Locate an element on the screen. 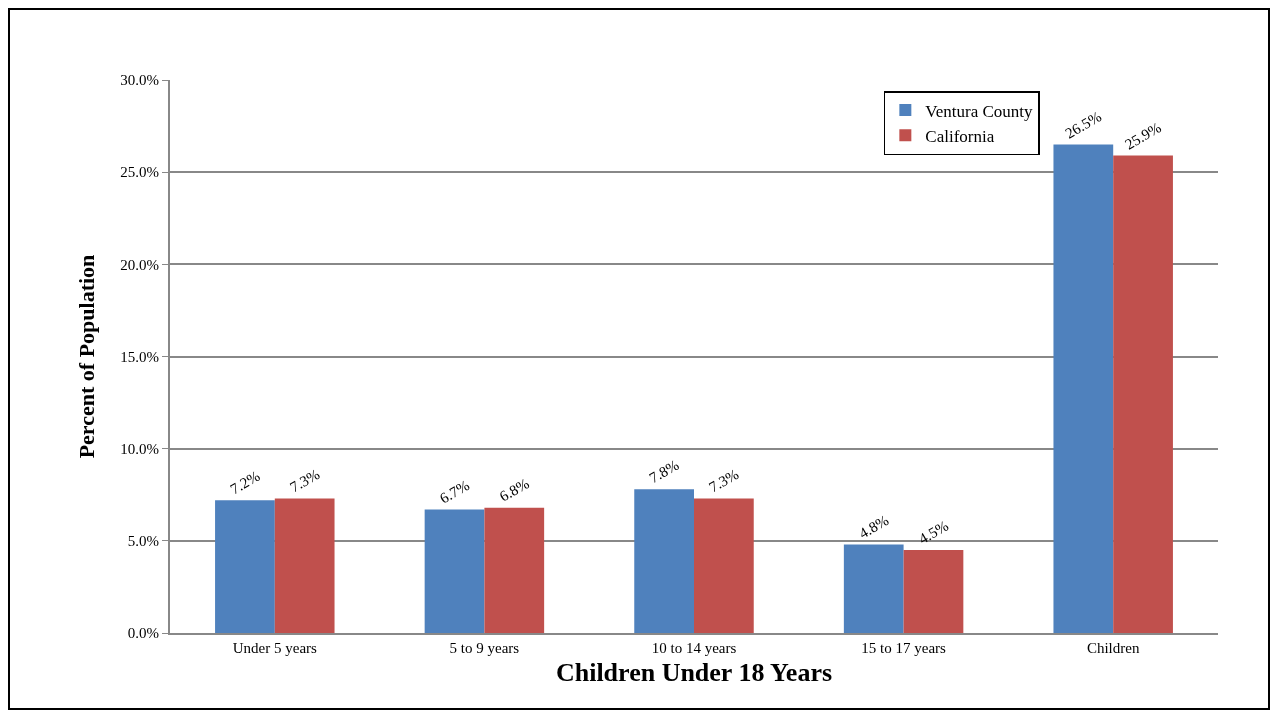  data-label: 4.5% is located at coordinates (933, 532).